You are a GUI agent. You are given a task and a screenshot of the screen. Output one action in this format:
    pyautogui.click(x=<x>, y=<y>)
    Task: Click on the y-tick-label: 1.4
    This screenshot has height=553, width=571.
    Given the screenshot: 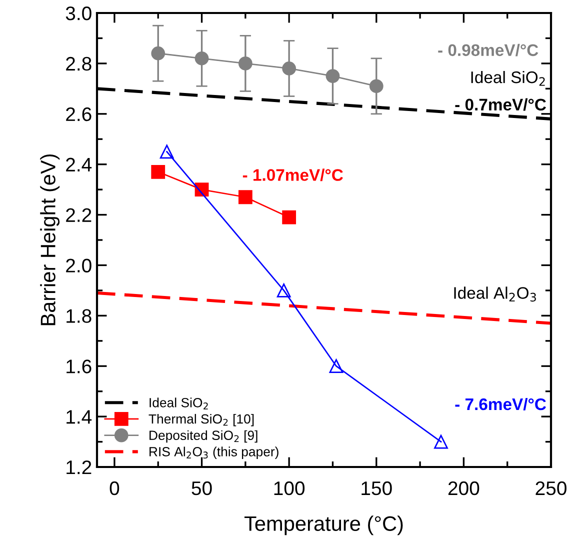 What is the action you would take?
    pyautogui.click(x=79, y=417)
    